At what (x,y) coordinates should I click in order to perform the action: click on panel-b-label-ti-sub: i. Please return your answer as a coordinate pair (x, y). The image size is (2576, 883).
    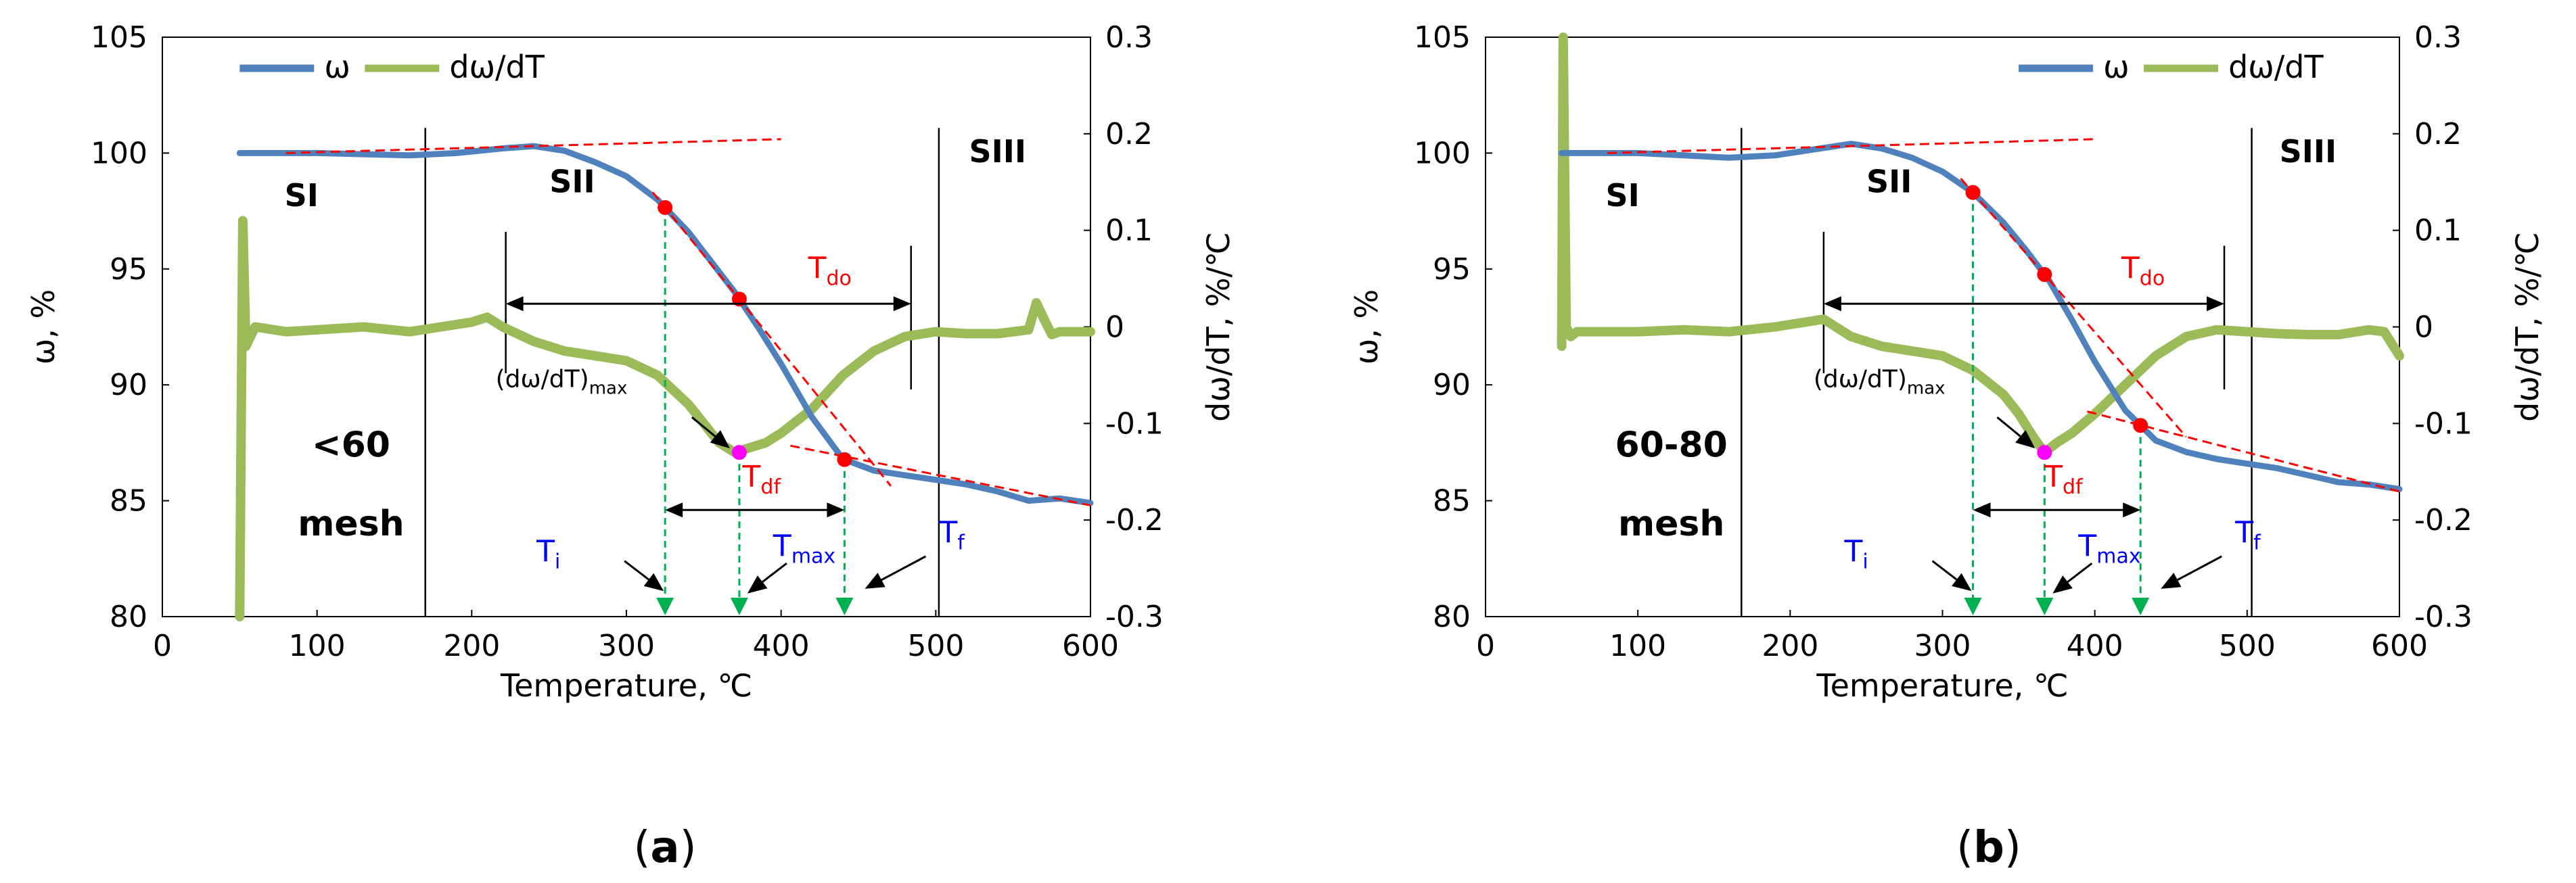
    Looking at the image, I should click on (1865, 561).